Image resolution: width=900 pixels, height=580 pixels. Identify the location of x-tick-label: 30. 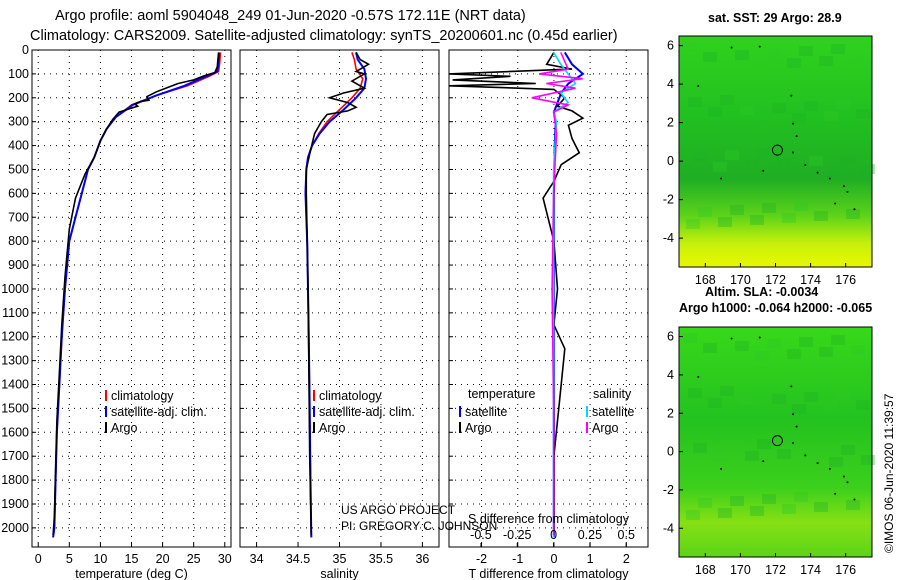
(225, 559).